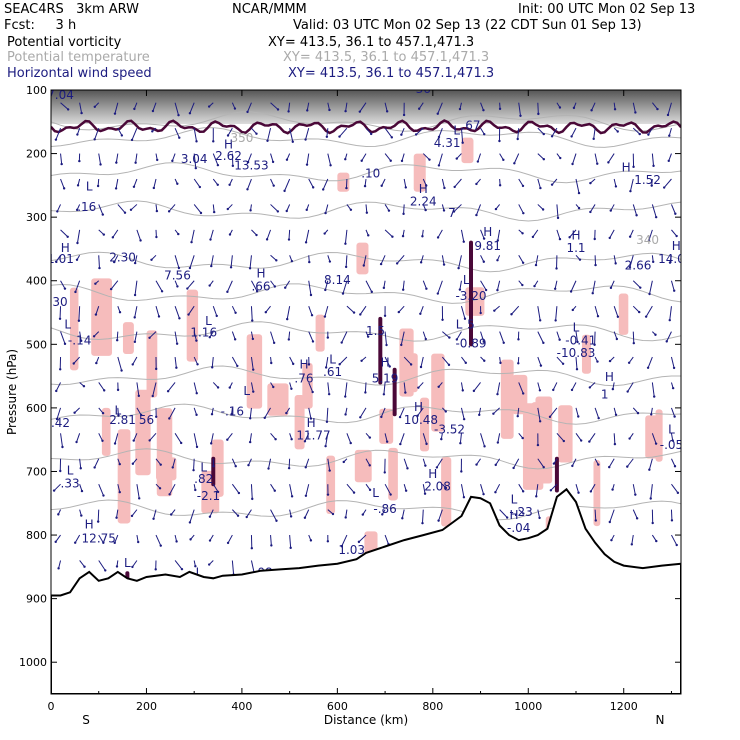 Image resolution: width=740 pixels, height=740 pixels. I want to click on wind-extremum-label: .33, so click(70, 483).